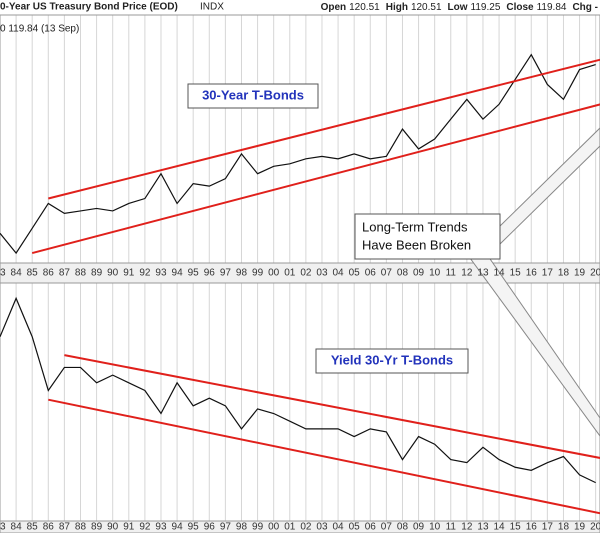  I want to click on x-tick-label: 08, so click(403, 273).